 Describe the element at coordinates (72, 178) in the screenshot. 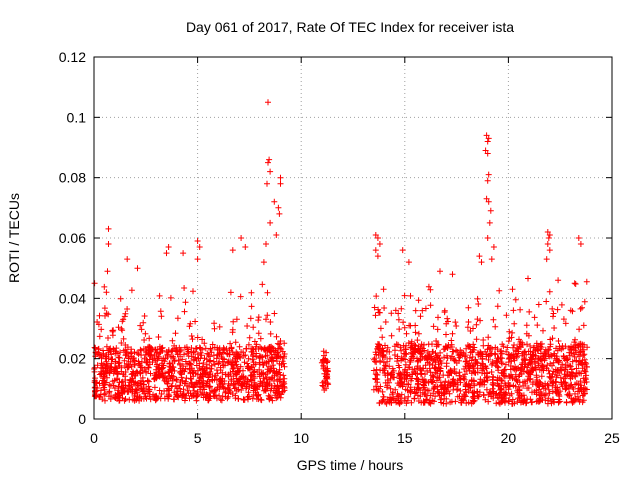

I see `y-tick-label: 0.08` at that location.